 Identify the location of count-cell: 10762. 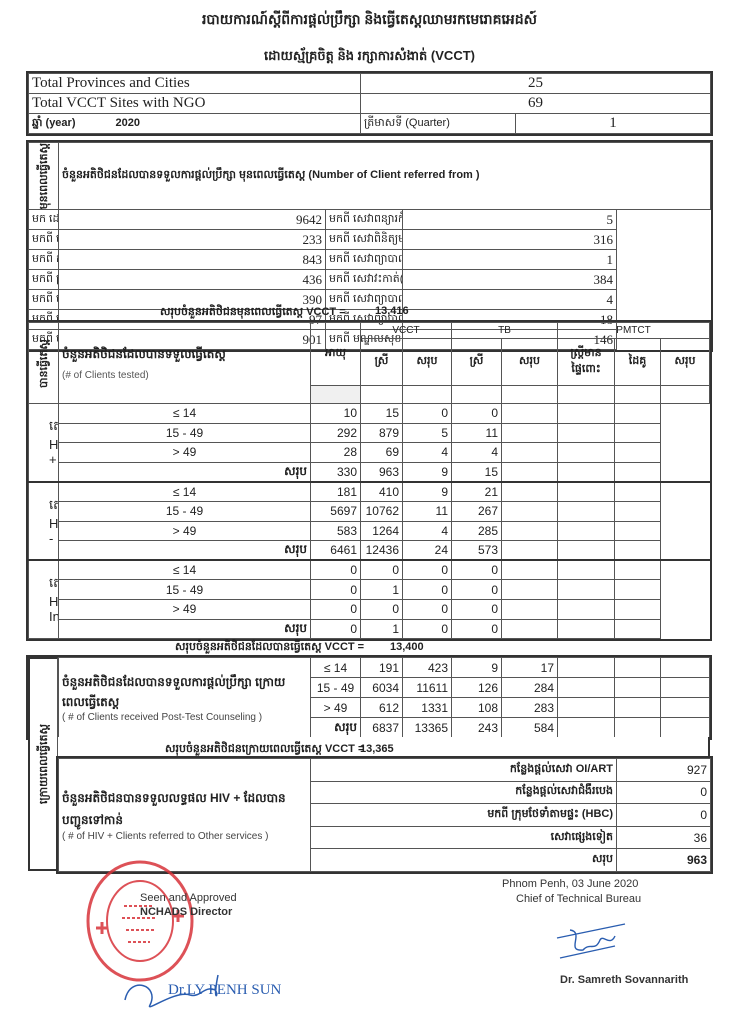
(381, 511).